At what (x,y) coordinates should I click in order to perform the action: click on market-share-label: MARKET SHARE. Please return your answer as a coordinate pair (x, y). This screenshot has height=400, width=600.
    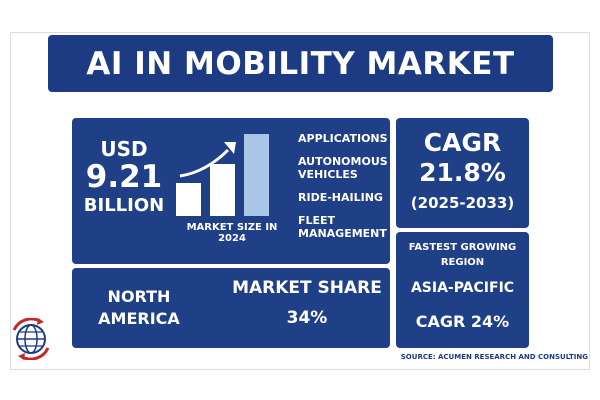
    Looking at the image, I should click on (307, 288).